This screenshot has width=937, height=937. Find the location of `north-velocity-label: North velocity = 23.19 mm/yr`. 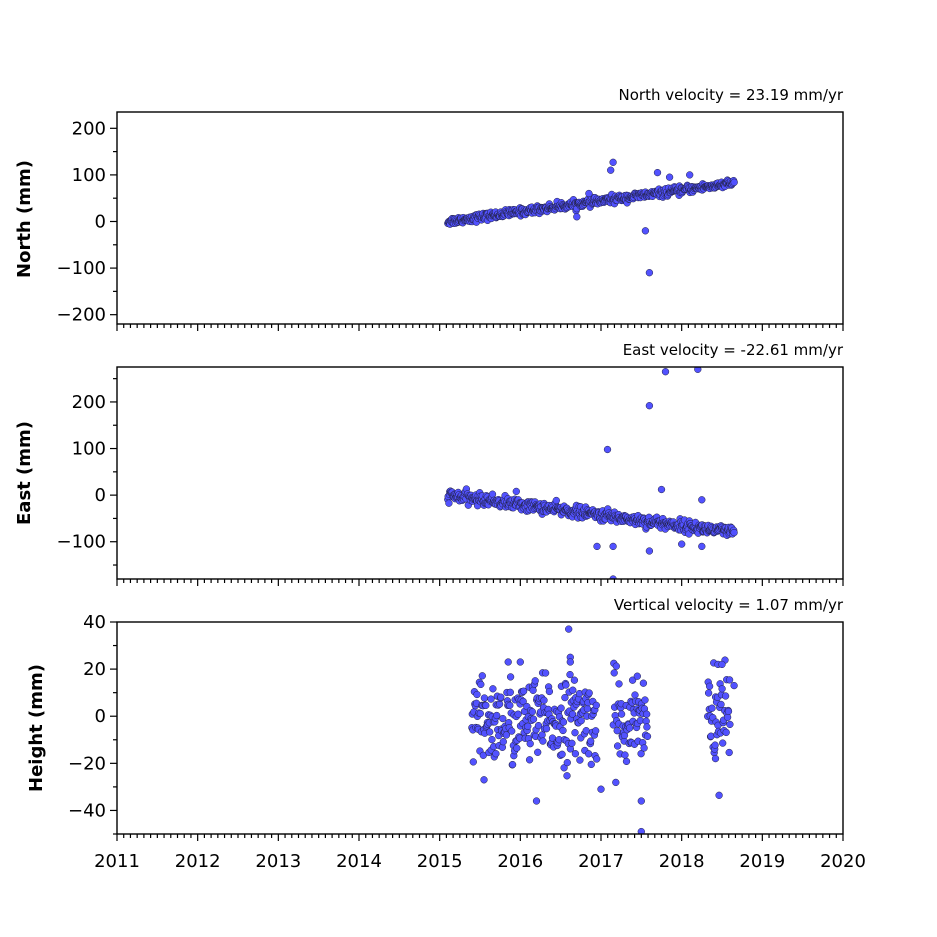

north-velocity-label: North velocity = 23.19 mm/yr is located at coordinates (731, 95).